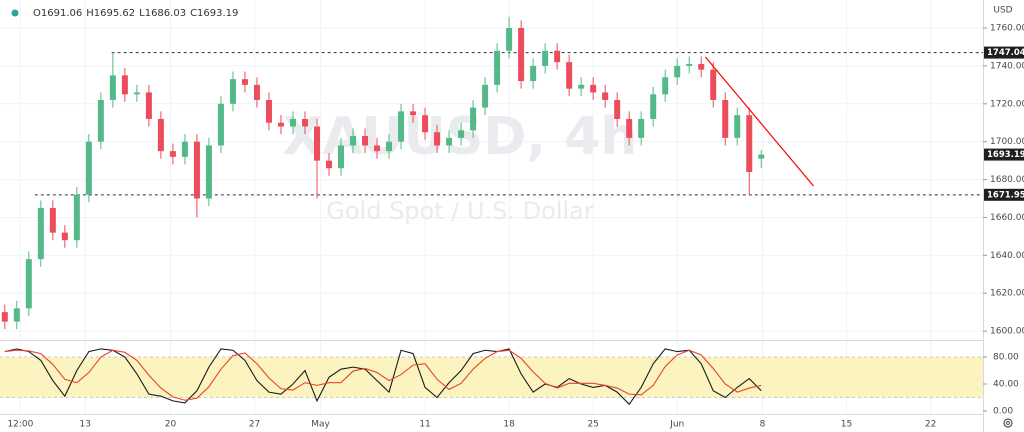  Describe the element at coordinates (61, 13) in the screenshot. I see `ohlc-value: 1691.06` at that location.